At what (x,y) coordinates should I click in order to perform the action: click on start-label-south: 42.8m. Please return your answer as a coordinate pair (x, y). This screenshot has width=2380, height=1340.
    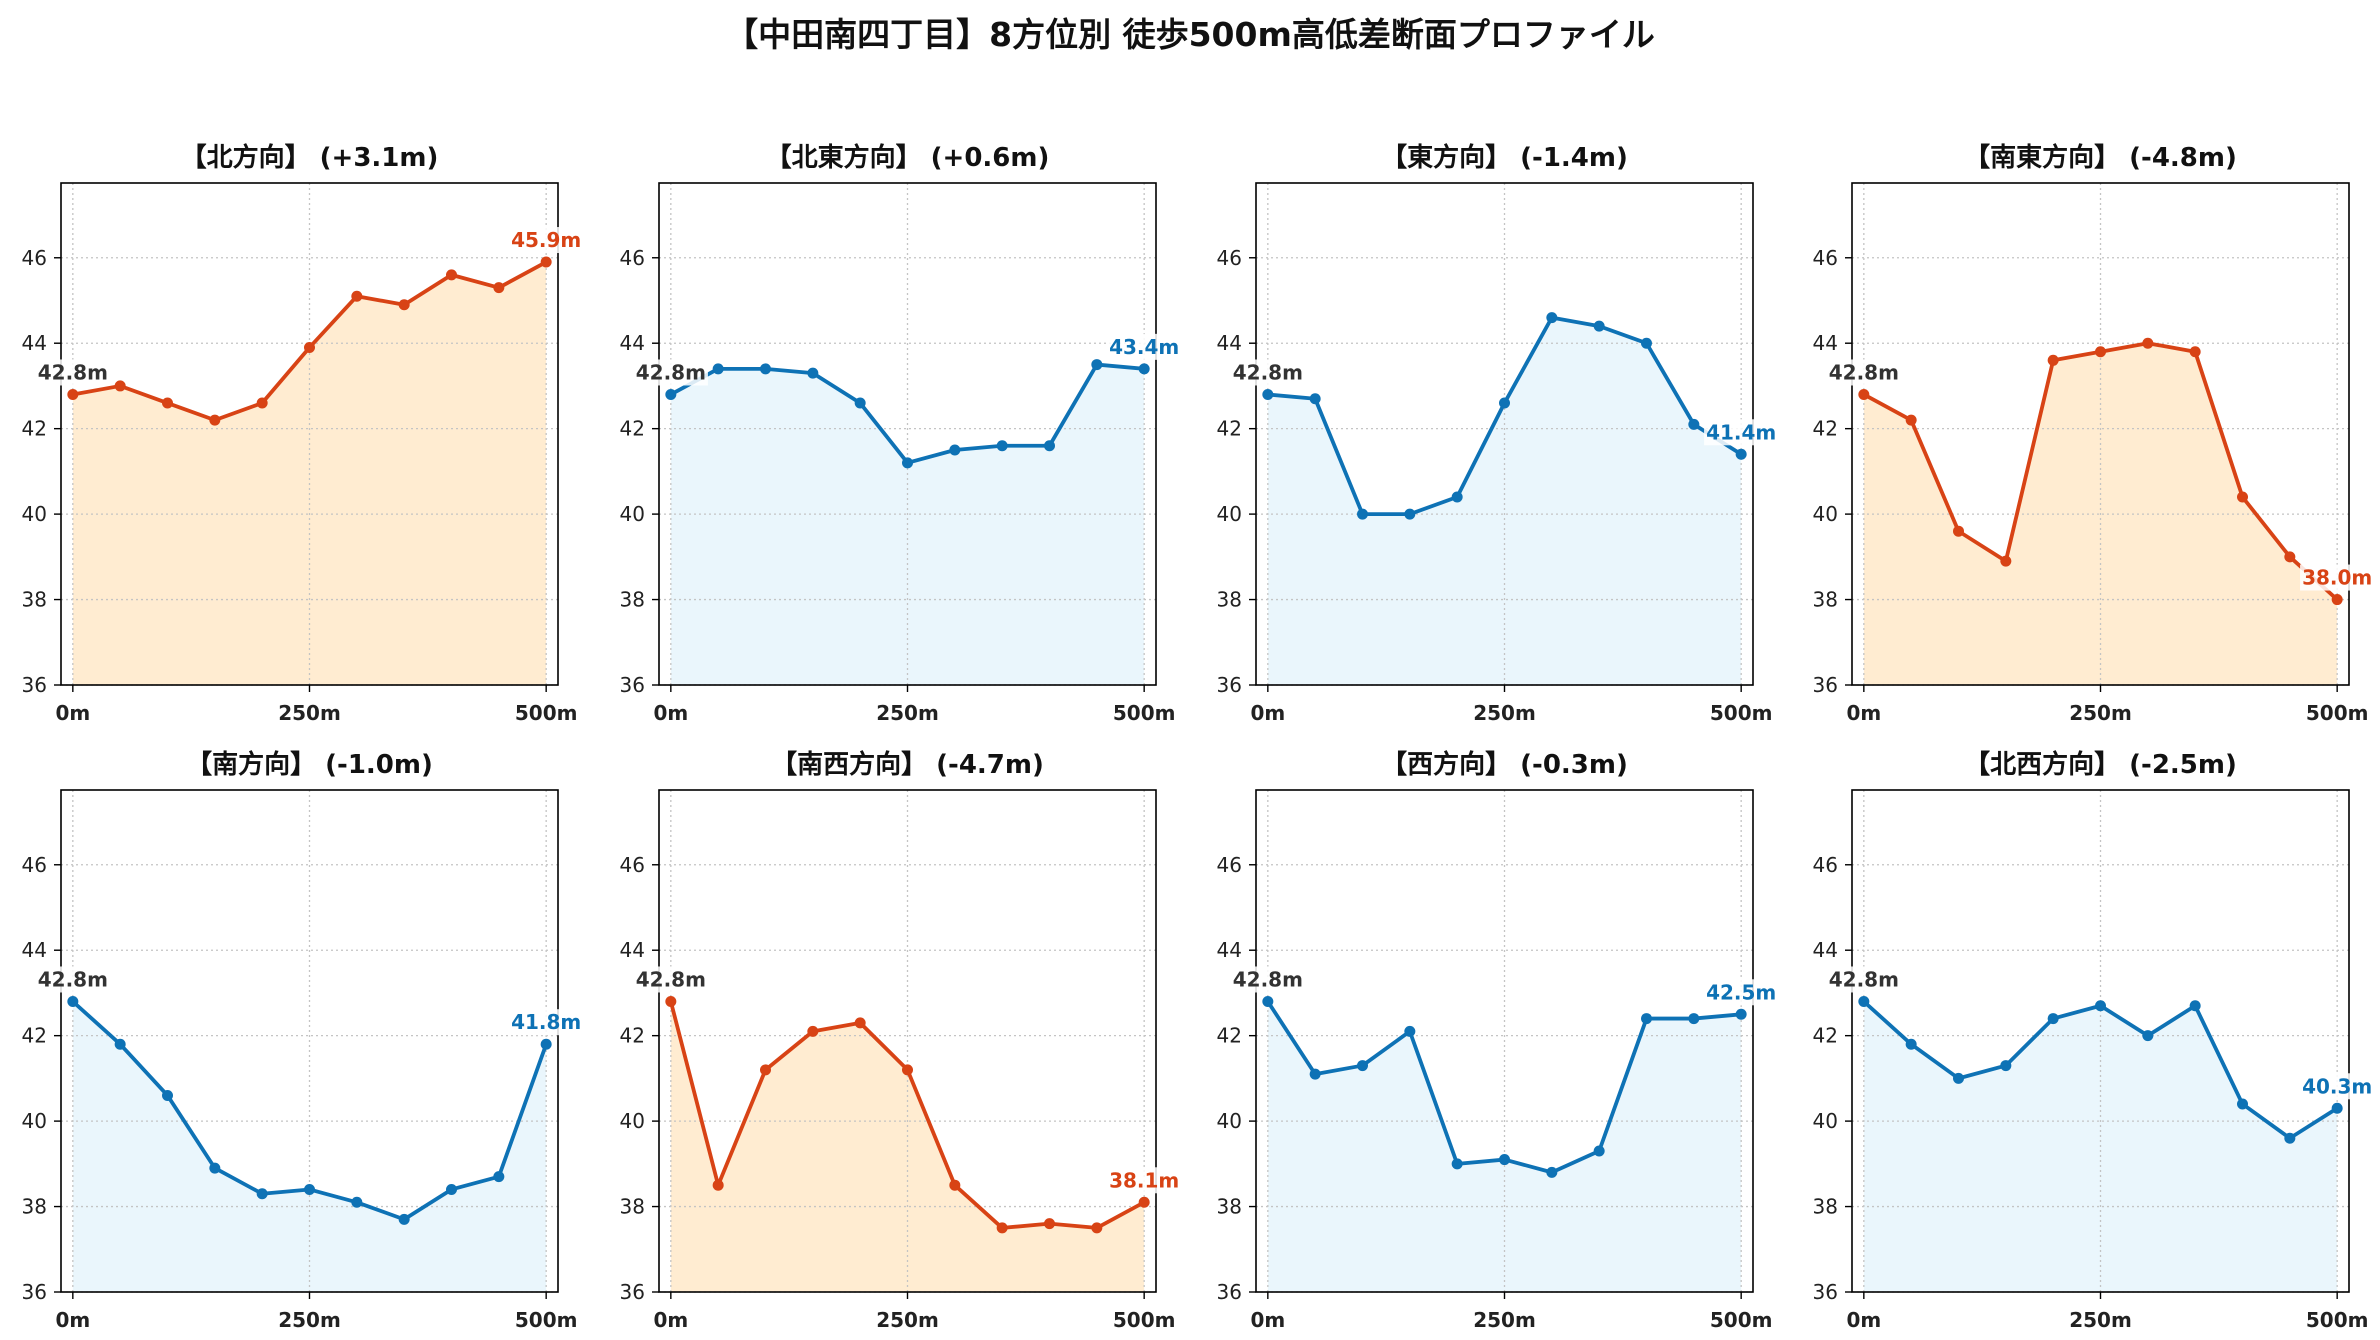
    Looking at the image, I should click on (73, 979).